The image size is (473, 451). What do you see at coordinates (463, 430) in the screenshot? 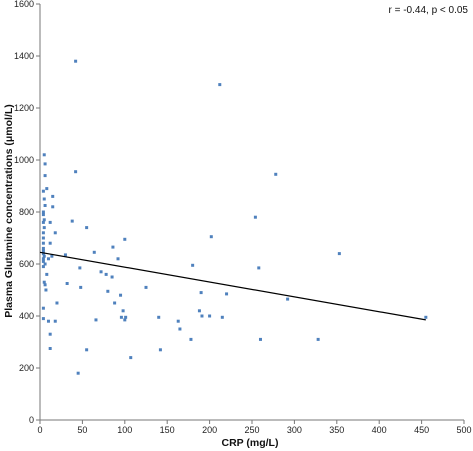
I see `x-tick-label: 500` at bounding box center [463, 430].